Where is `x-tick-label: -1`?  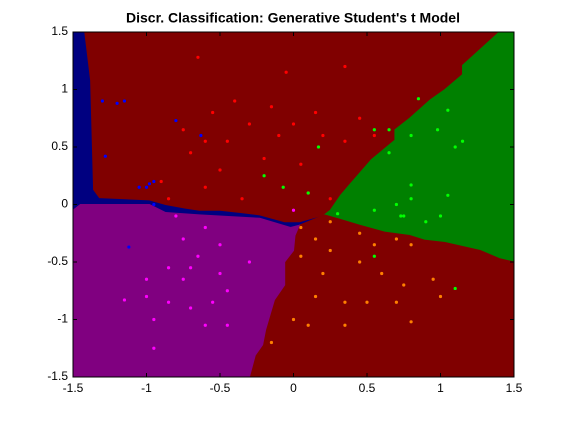 x-tick-label: -1 is located at coordinates (146, 388).